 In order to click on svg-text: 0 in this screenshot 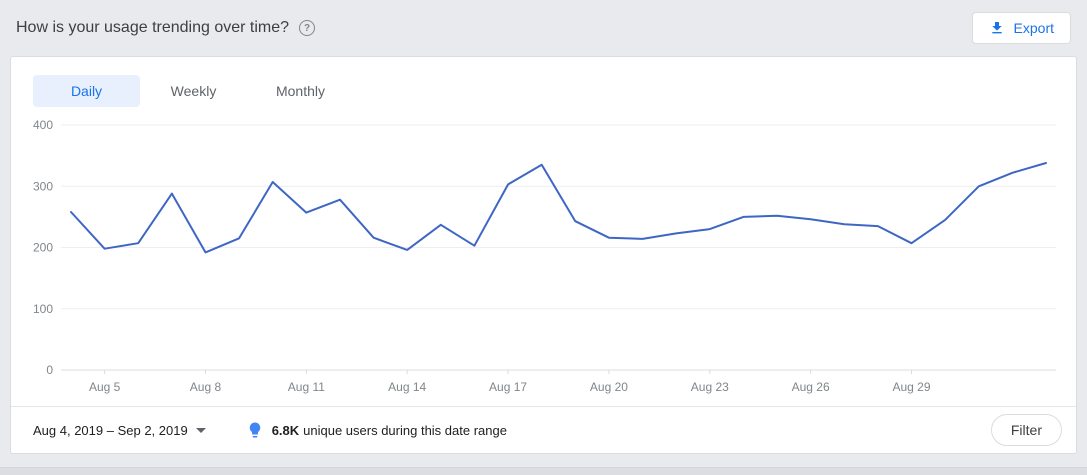, I will do `click(49, 370)`.